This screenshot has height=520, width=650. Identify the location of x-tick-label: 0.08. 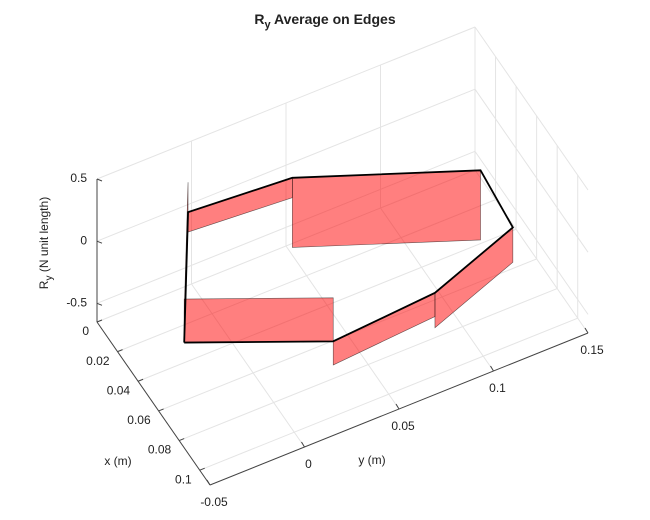
(160, 450).